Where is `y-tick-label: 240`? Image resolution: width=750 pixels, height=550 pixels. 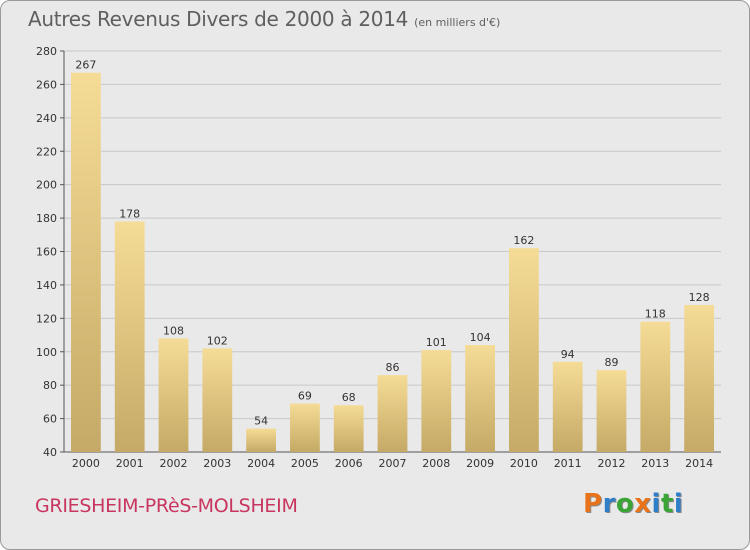
y-tick-label: 240 is located at coordinates (46, 118).